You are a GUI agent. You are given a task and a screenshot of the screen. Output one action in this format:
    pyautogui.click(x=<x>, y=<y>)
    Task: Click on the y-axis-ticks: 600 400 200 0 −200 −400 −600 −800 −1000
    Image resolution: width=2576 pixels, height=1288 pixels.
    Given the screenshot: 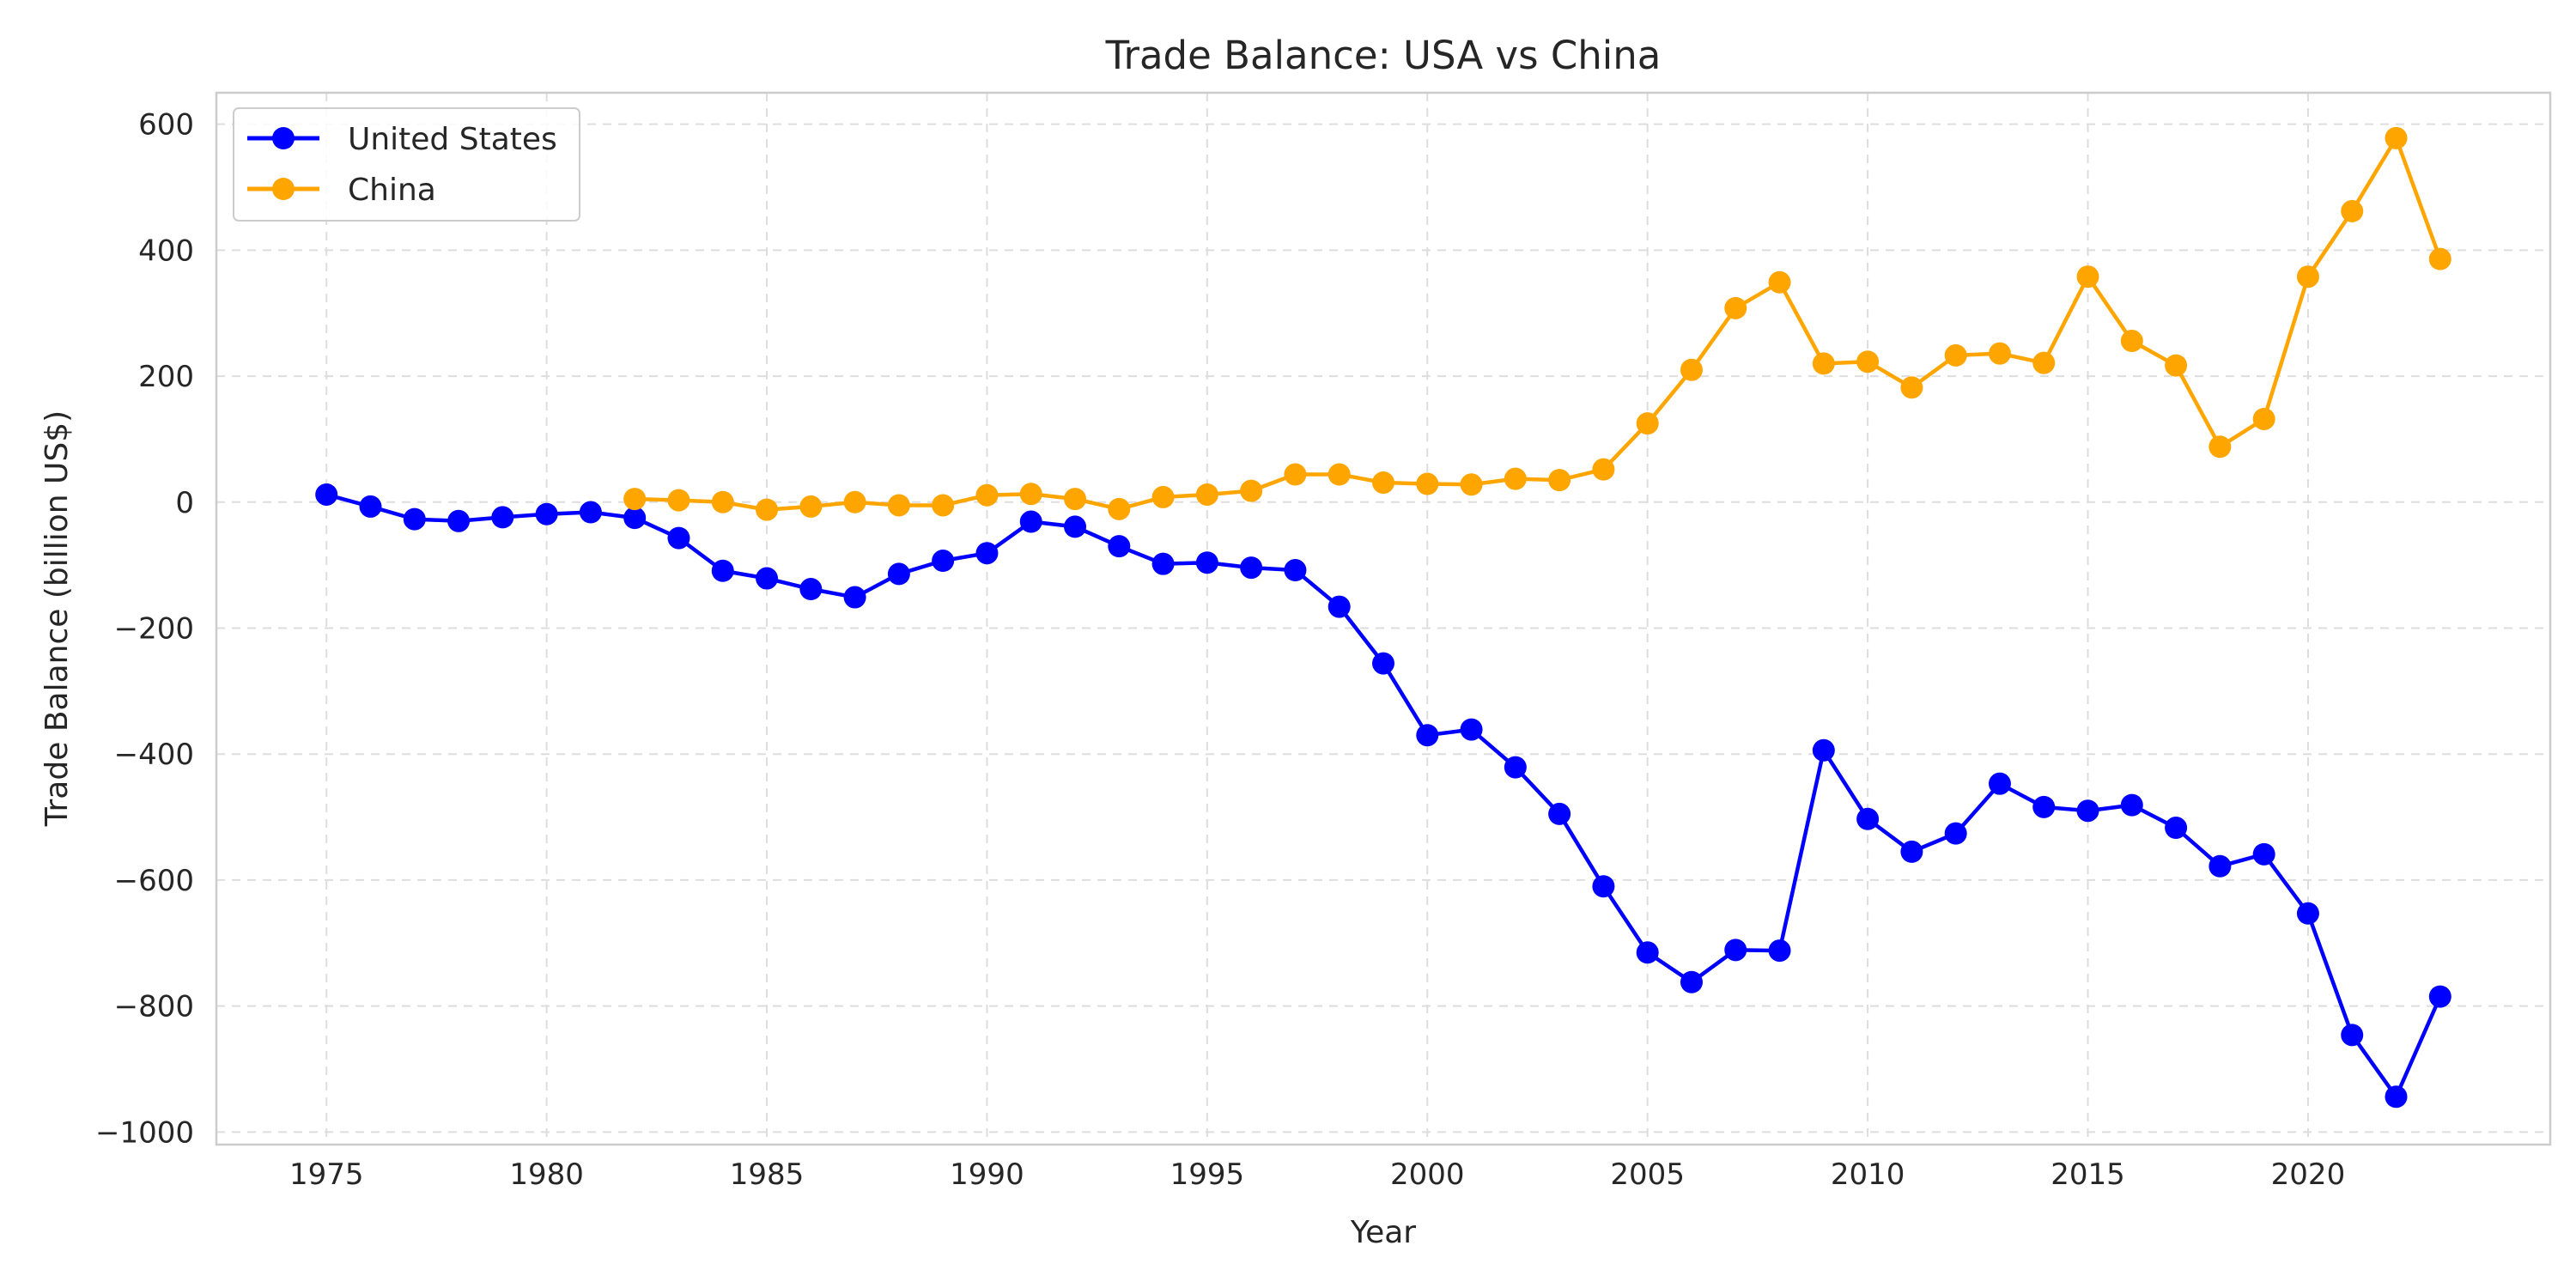 What is the action you would take?
    pyautogui.click(x=144, y=629)
    